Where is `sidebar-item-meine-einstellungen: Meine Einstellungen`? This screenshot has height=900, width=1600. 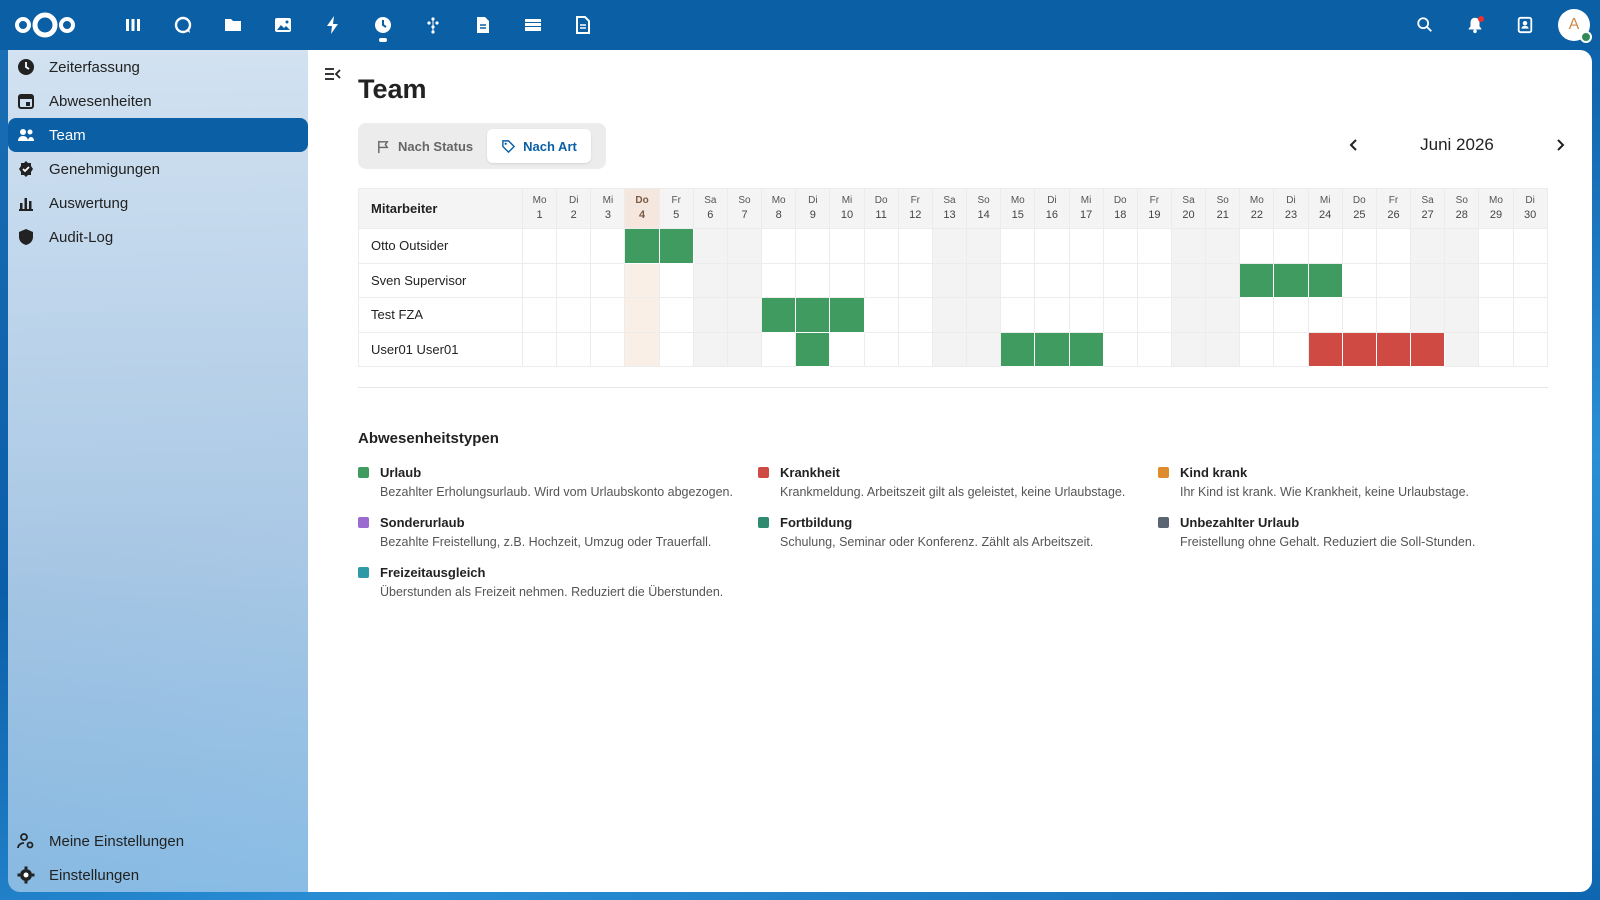 sidebar-item-meine-einstellungen: Meine Einstellungen is located at coordinates (158, 841).